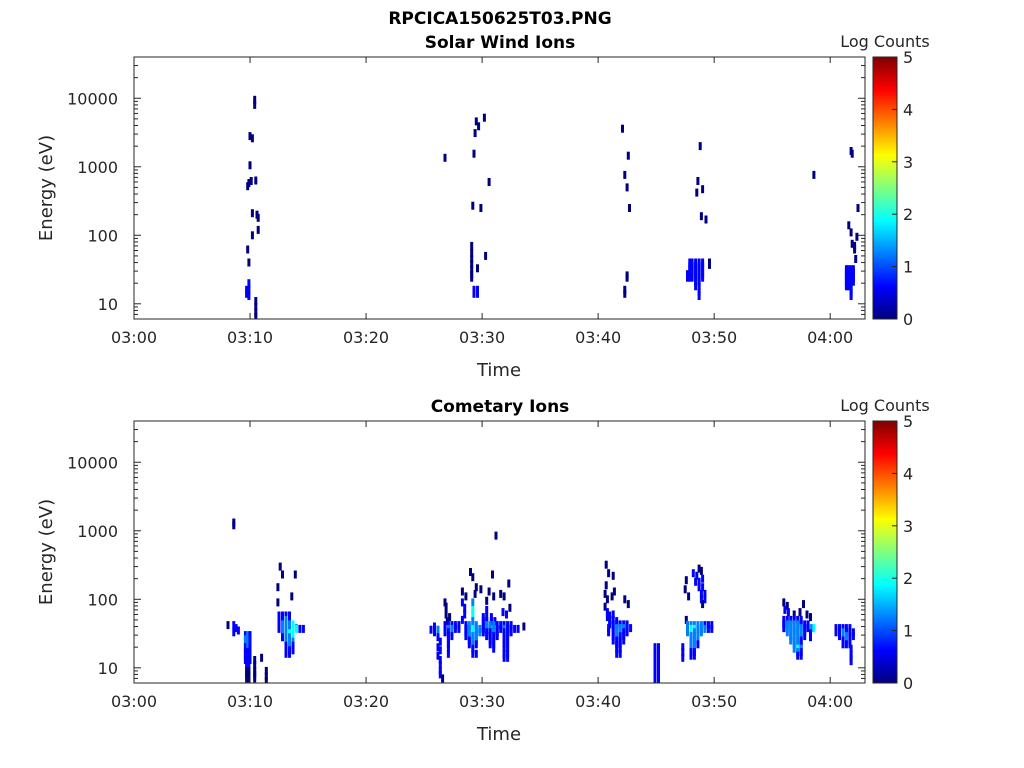 The width and height of the screenshot is (1024, 768). What do you see at coordinates (500, 43) in the screenshot?
I see `panel-title: Solar Wind Ions` at bounding box center [500, 43].